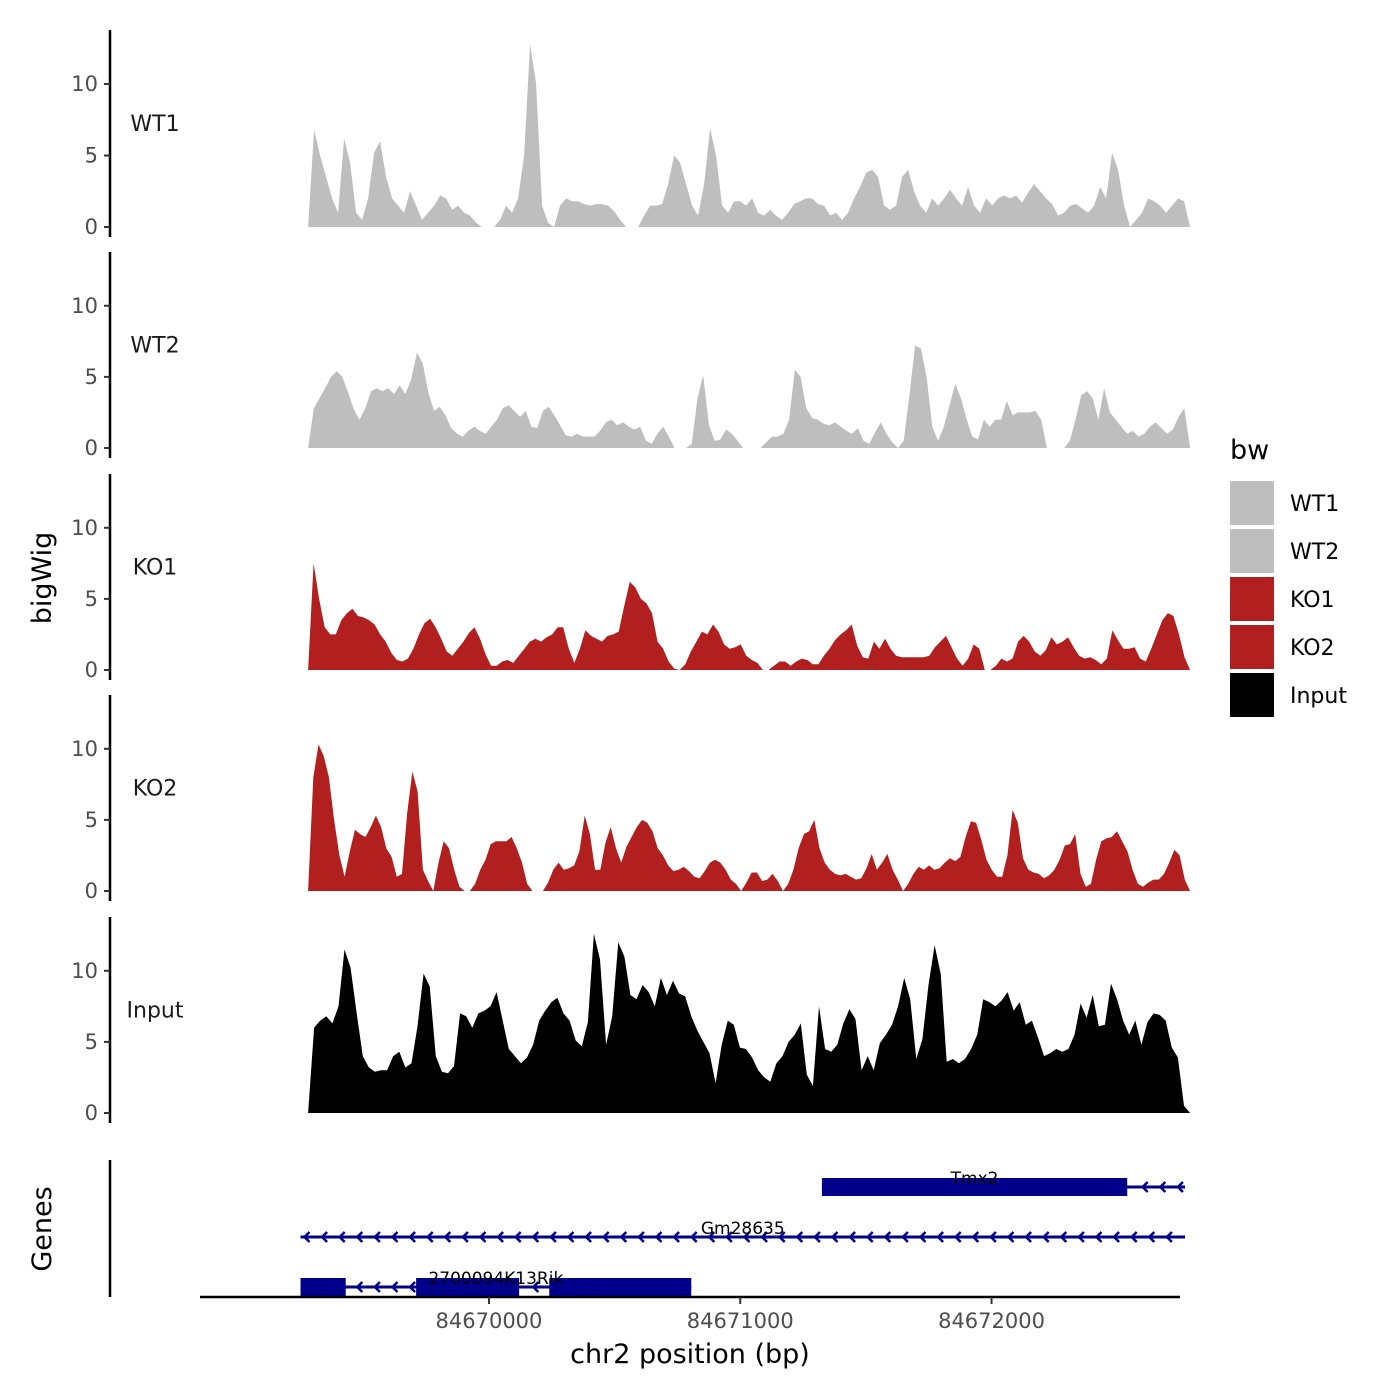  I want to click on y-axis-title: bigWig, so click(42, 578).